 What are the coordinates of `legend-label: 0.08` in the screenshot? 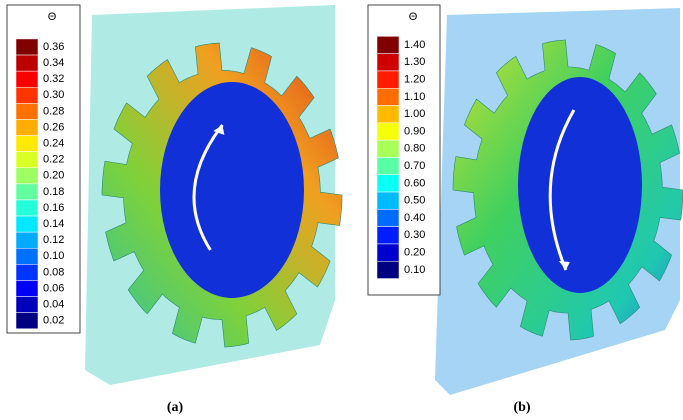 It's located at (53, 272).